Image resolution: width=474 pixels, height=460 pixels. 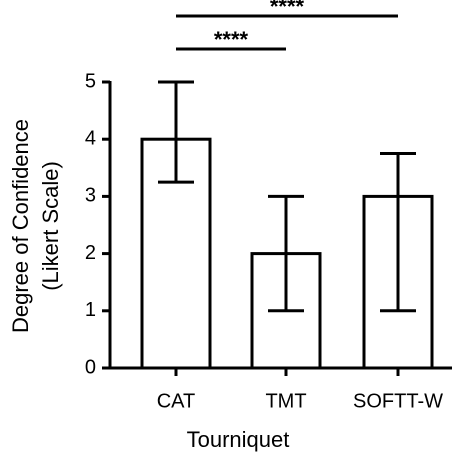 I want to click on x-tick-label: SOFTT-W, so click(x=398, y=401).